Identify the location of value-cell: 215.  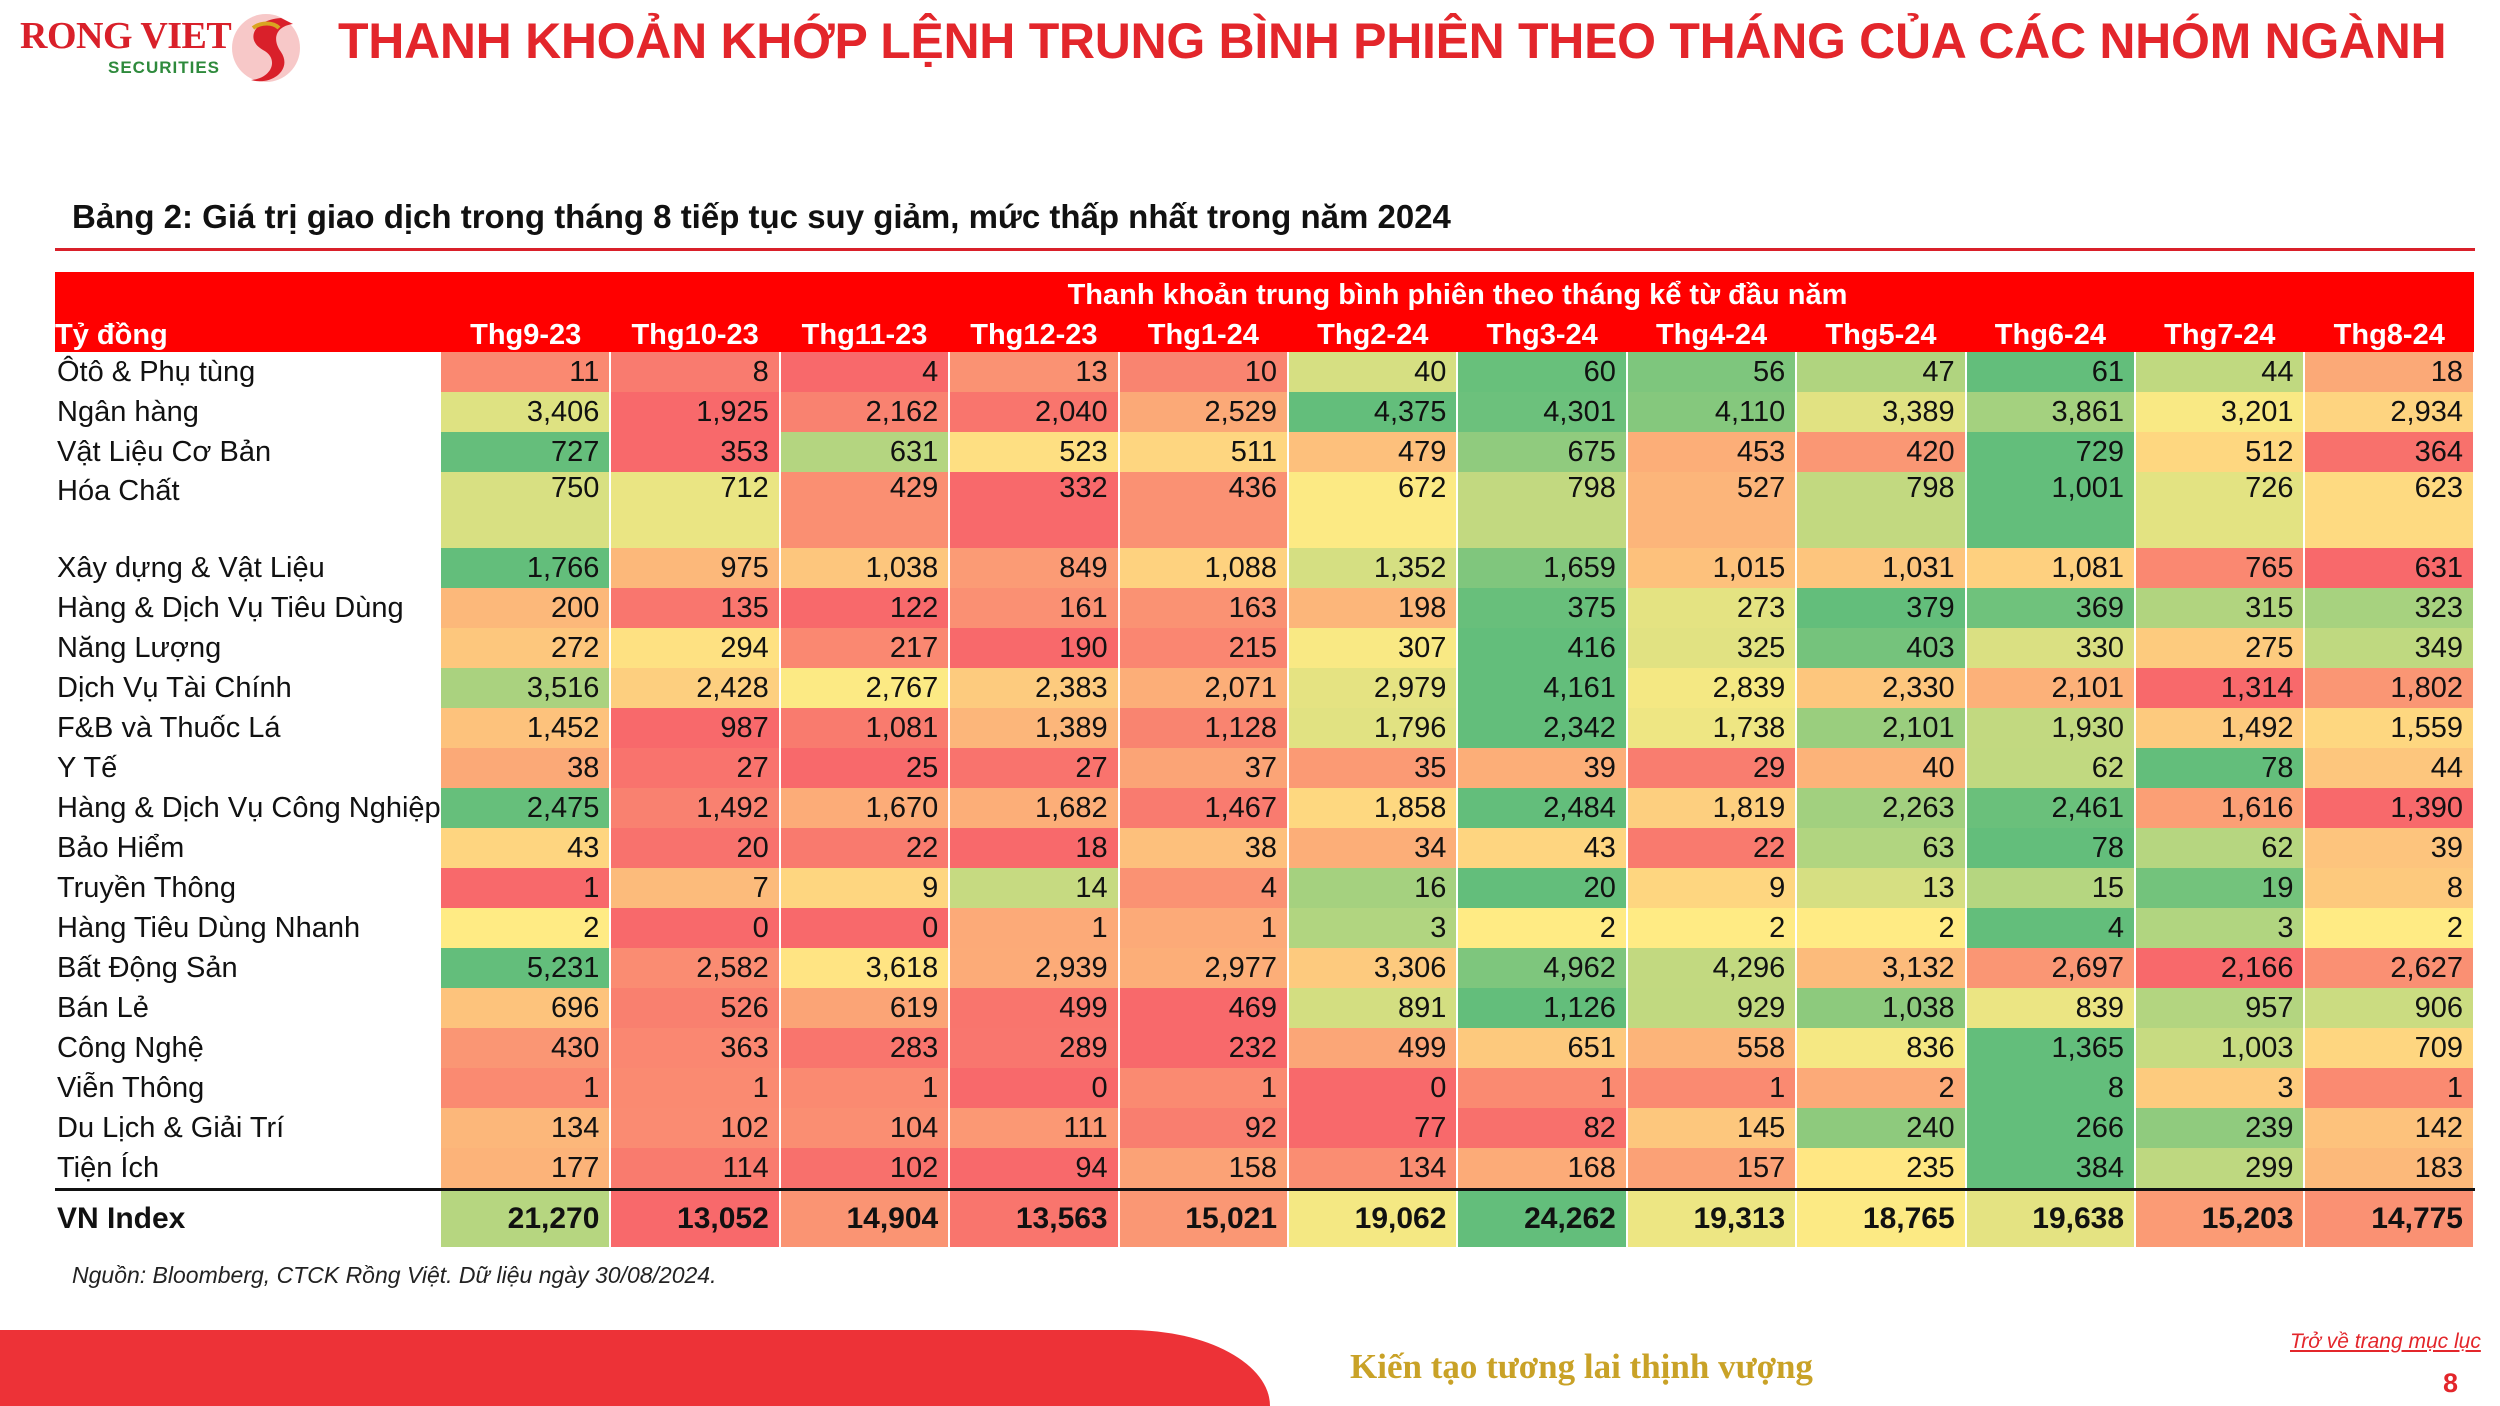
(1204, 648).